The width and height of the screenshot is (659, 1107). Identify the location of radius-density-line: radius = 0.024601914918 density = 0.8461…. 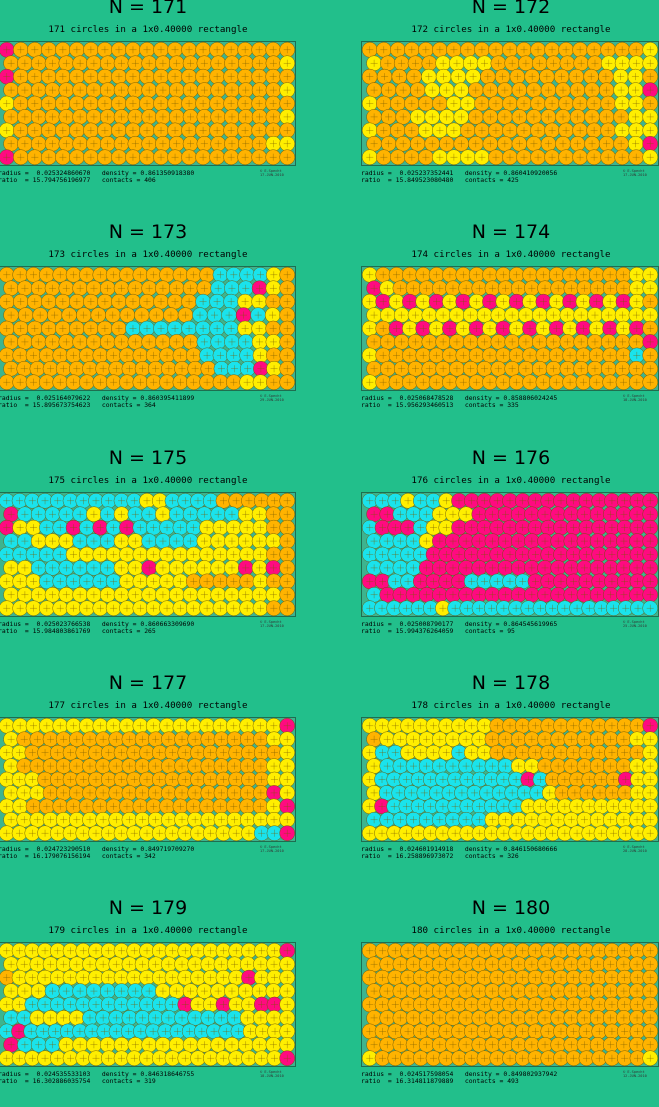
(459, 849).